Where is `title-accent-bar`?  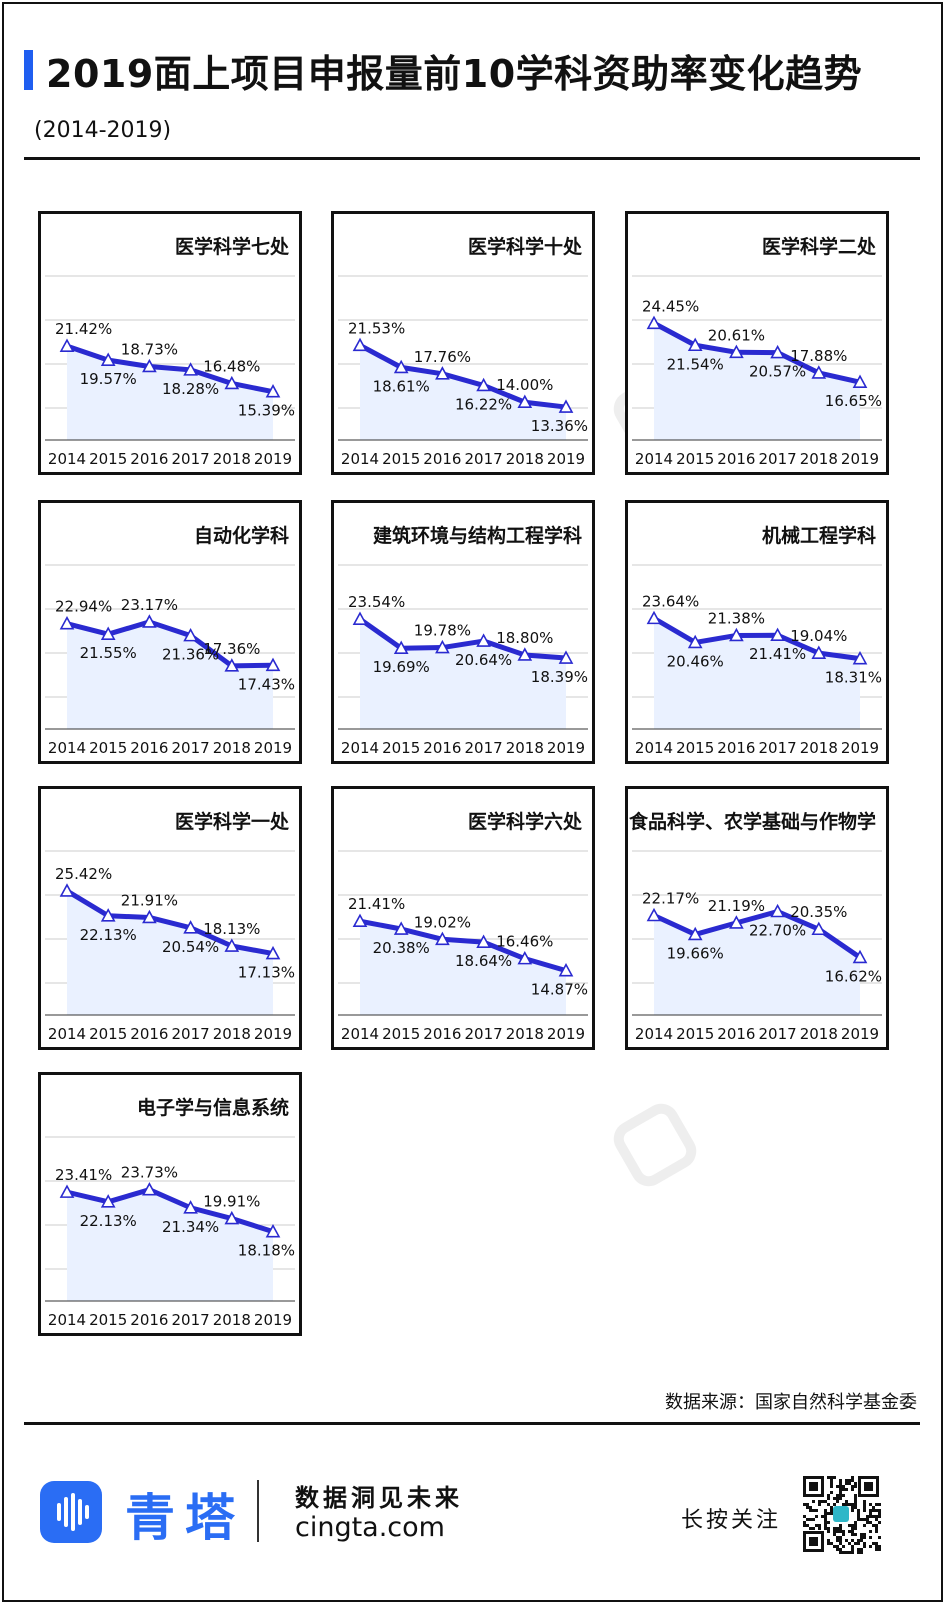
title-accent-bar is located at coordinates (28, 70).